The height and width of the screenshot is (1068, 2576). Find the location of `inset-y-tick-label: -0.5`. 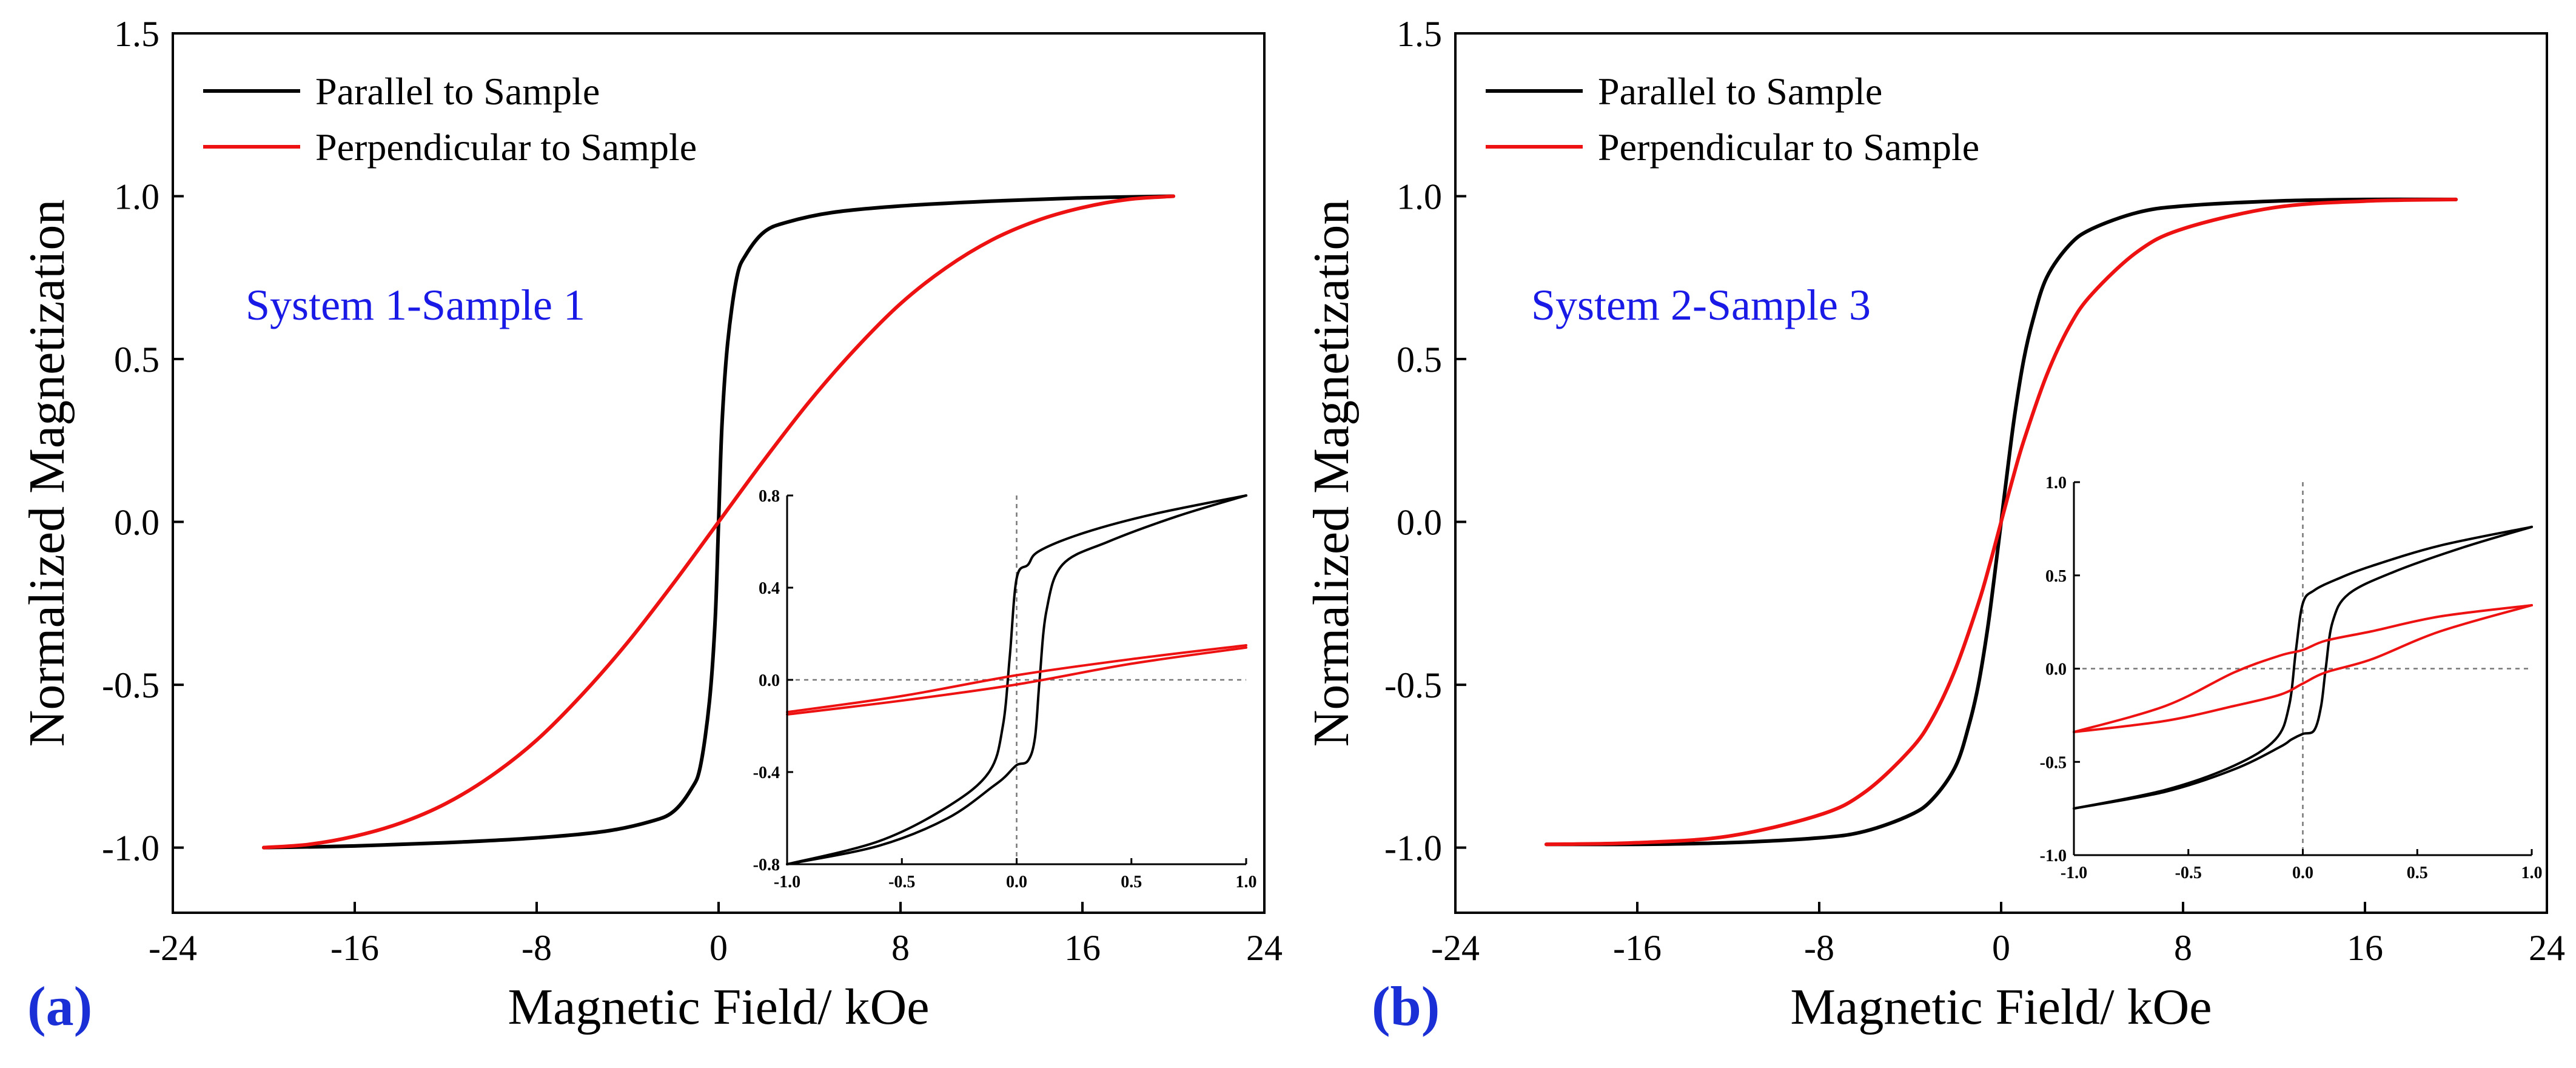

inset-y-tick-label: -0.5 is located at coordinates (2053, 762).